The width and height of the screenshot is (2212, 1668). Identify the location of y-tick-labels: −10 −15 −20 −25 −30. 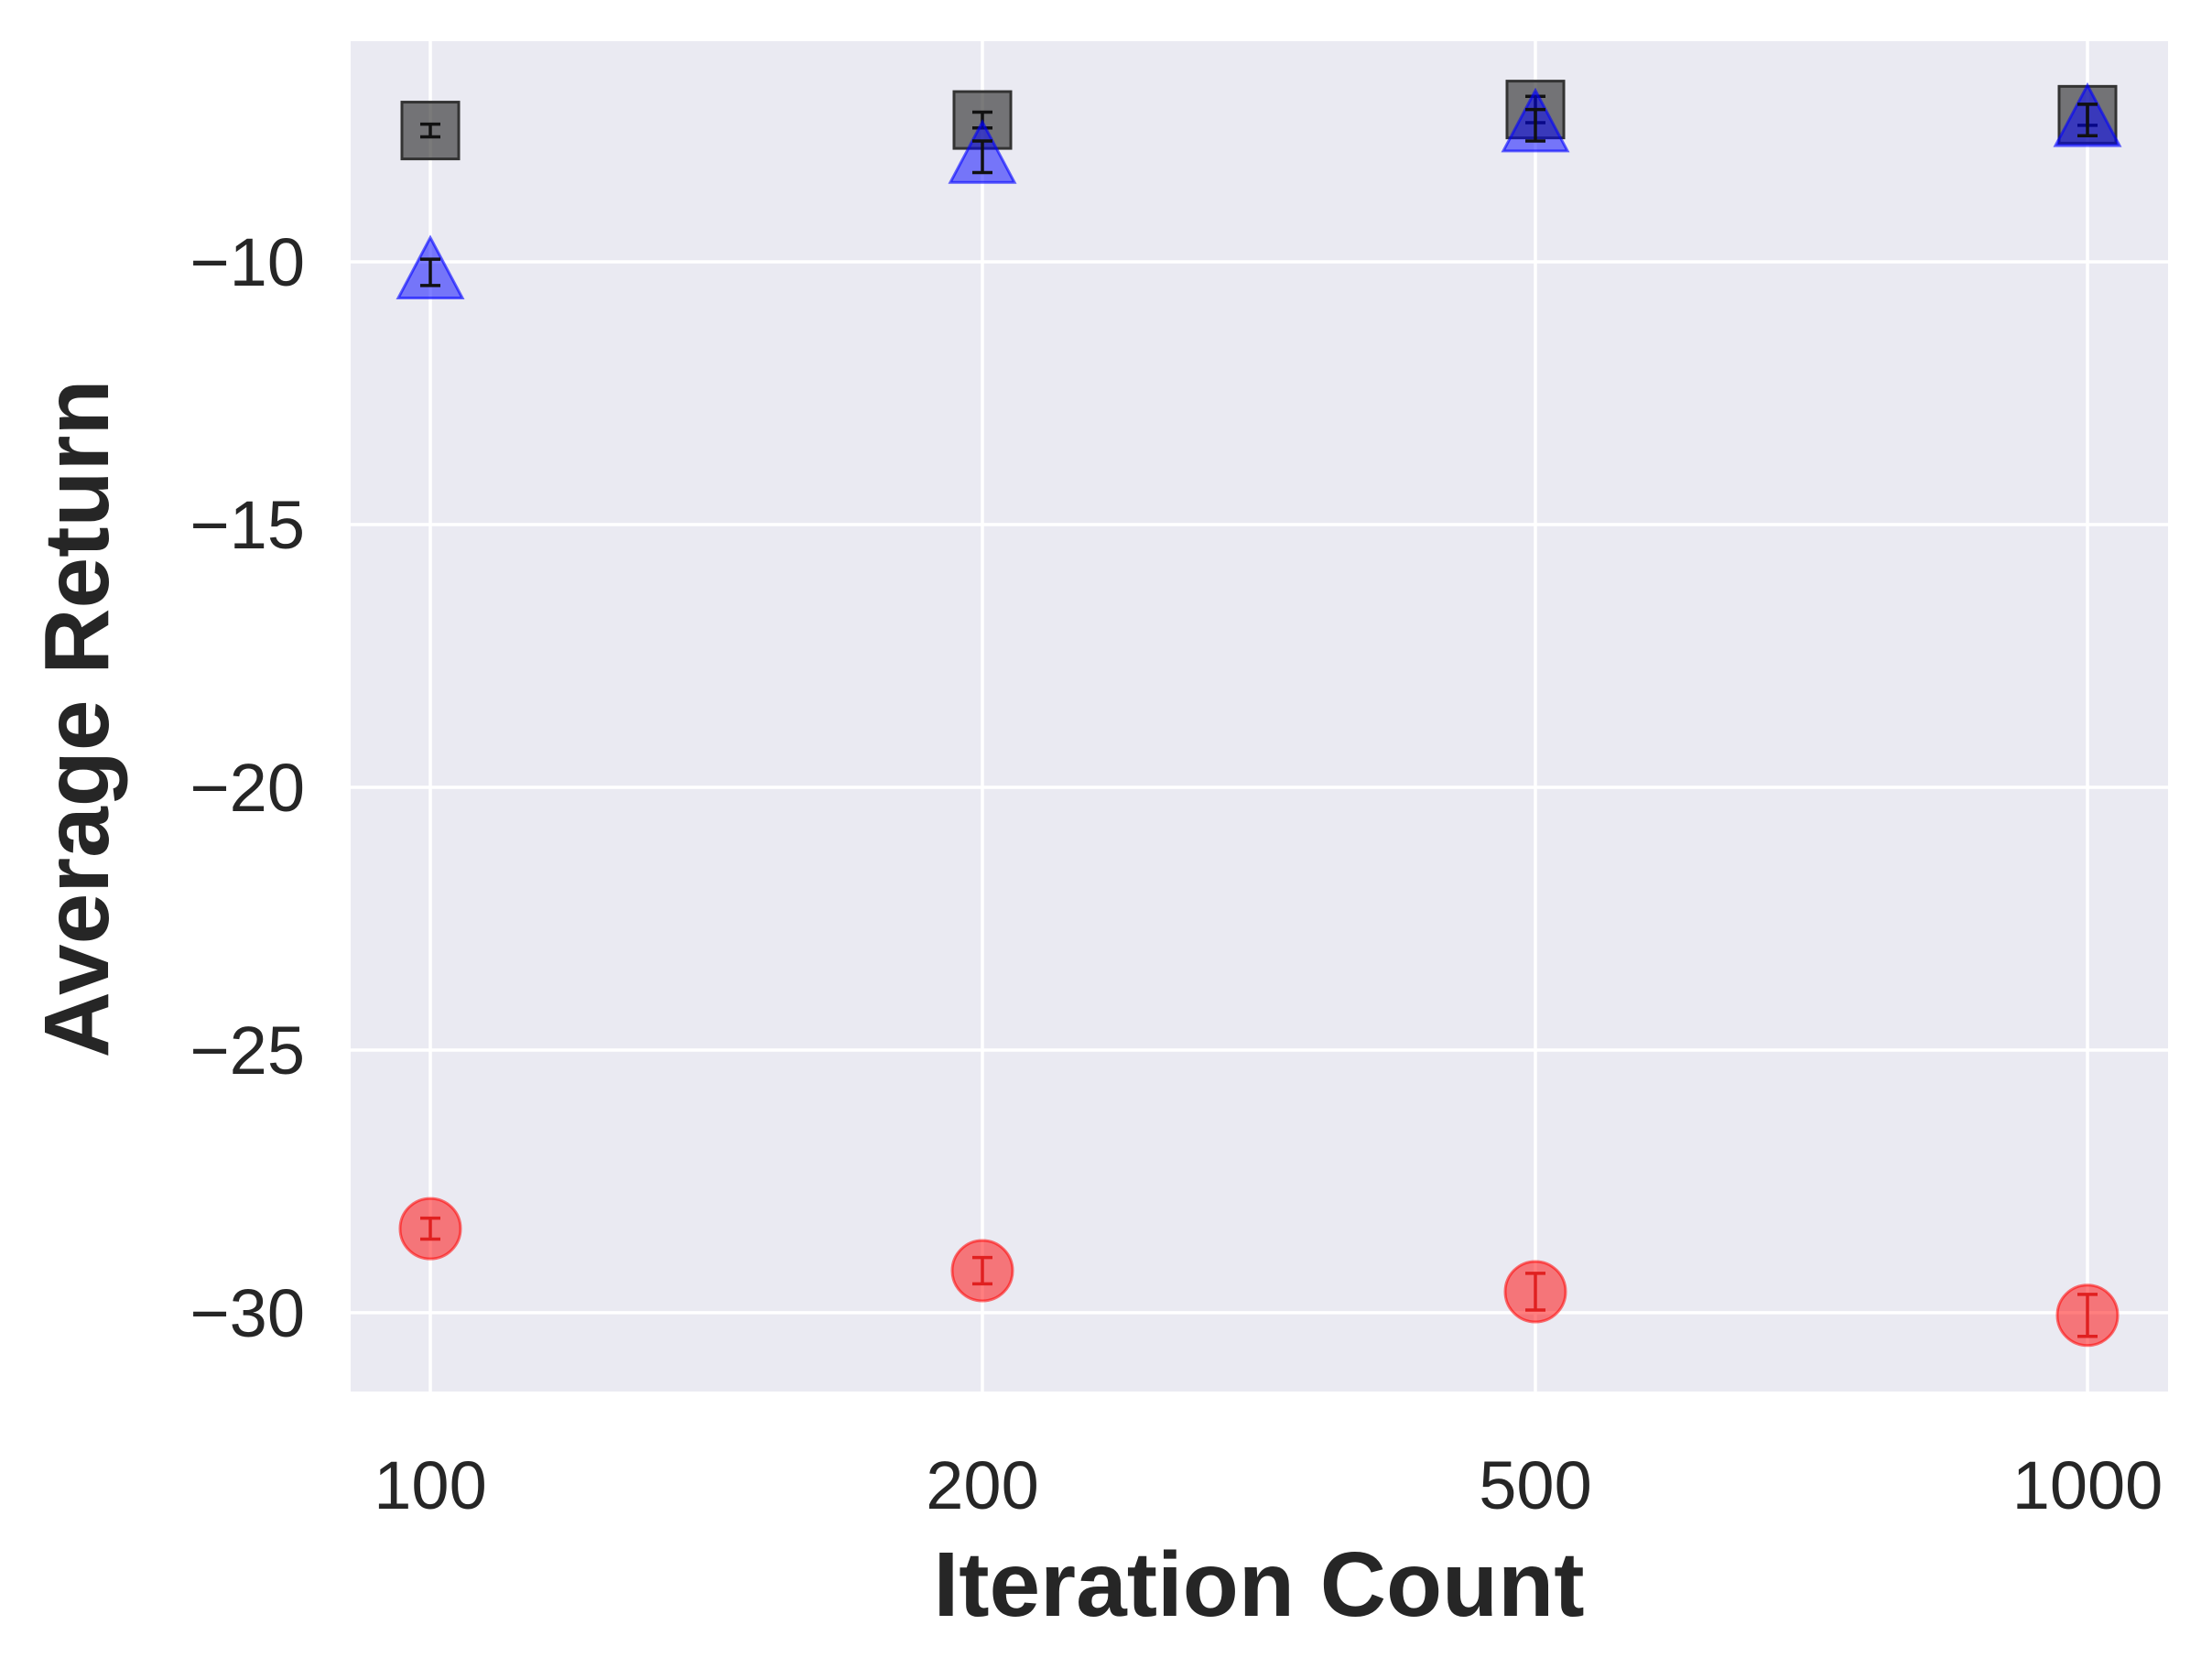
(248, 787).